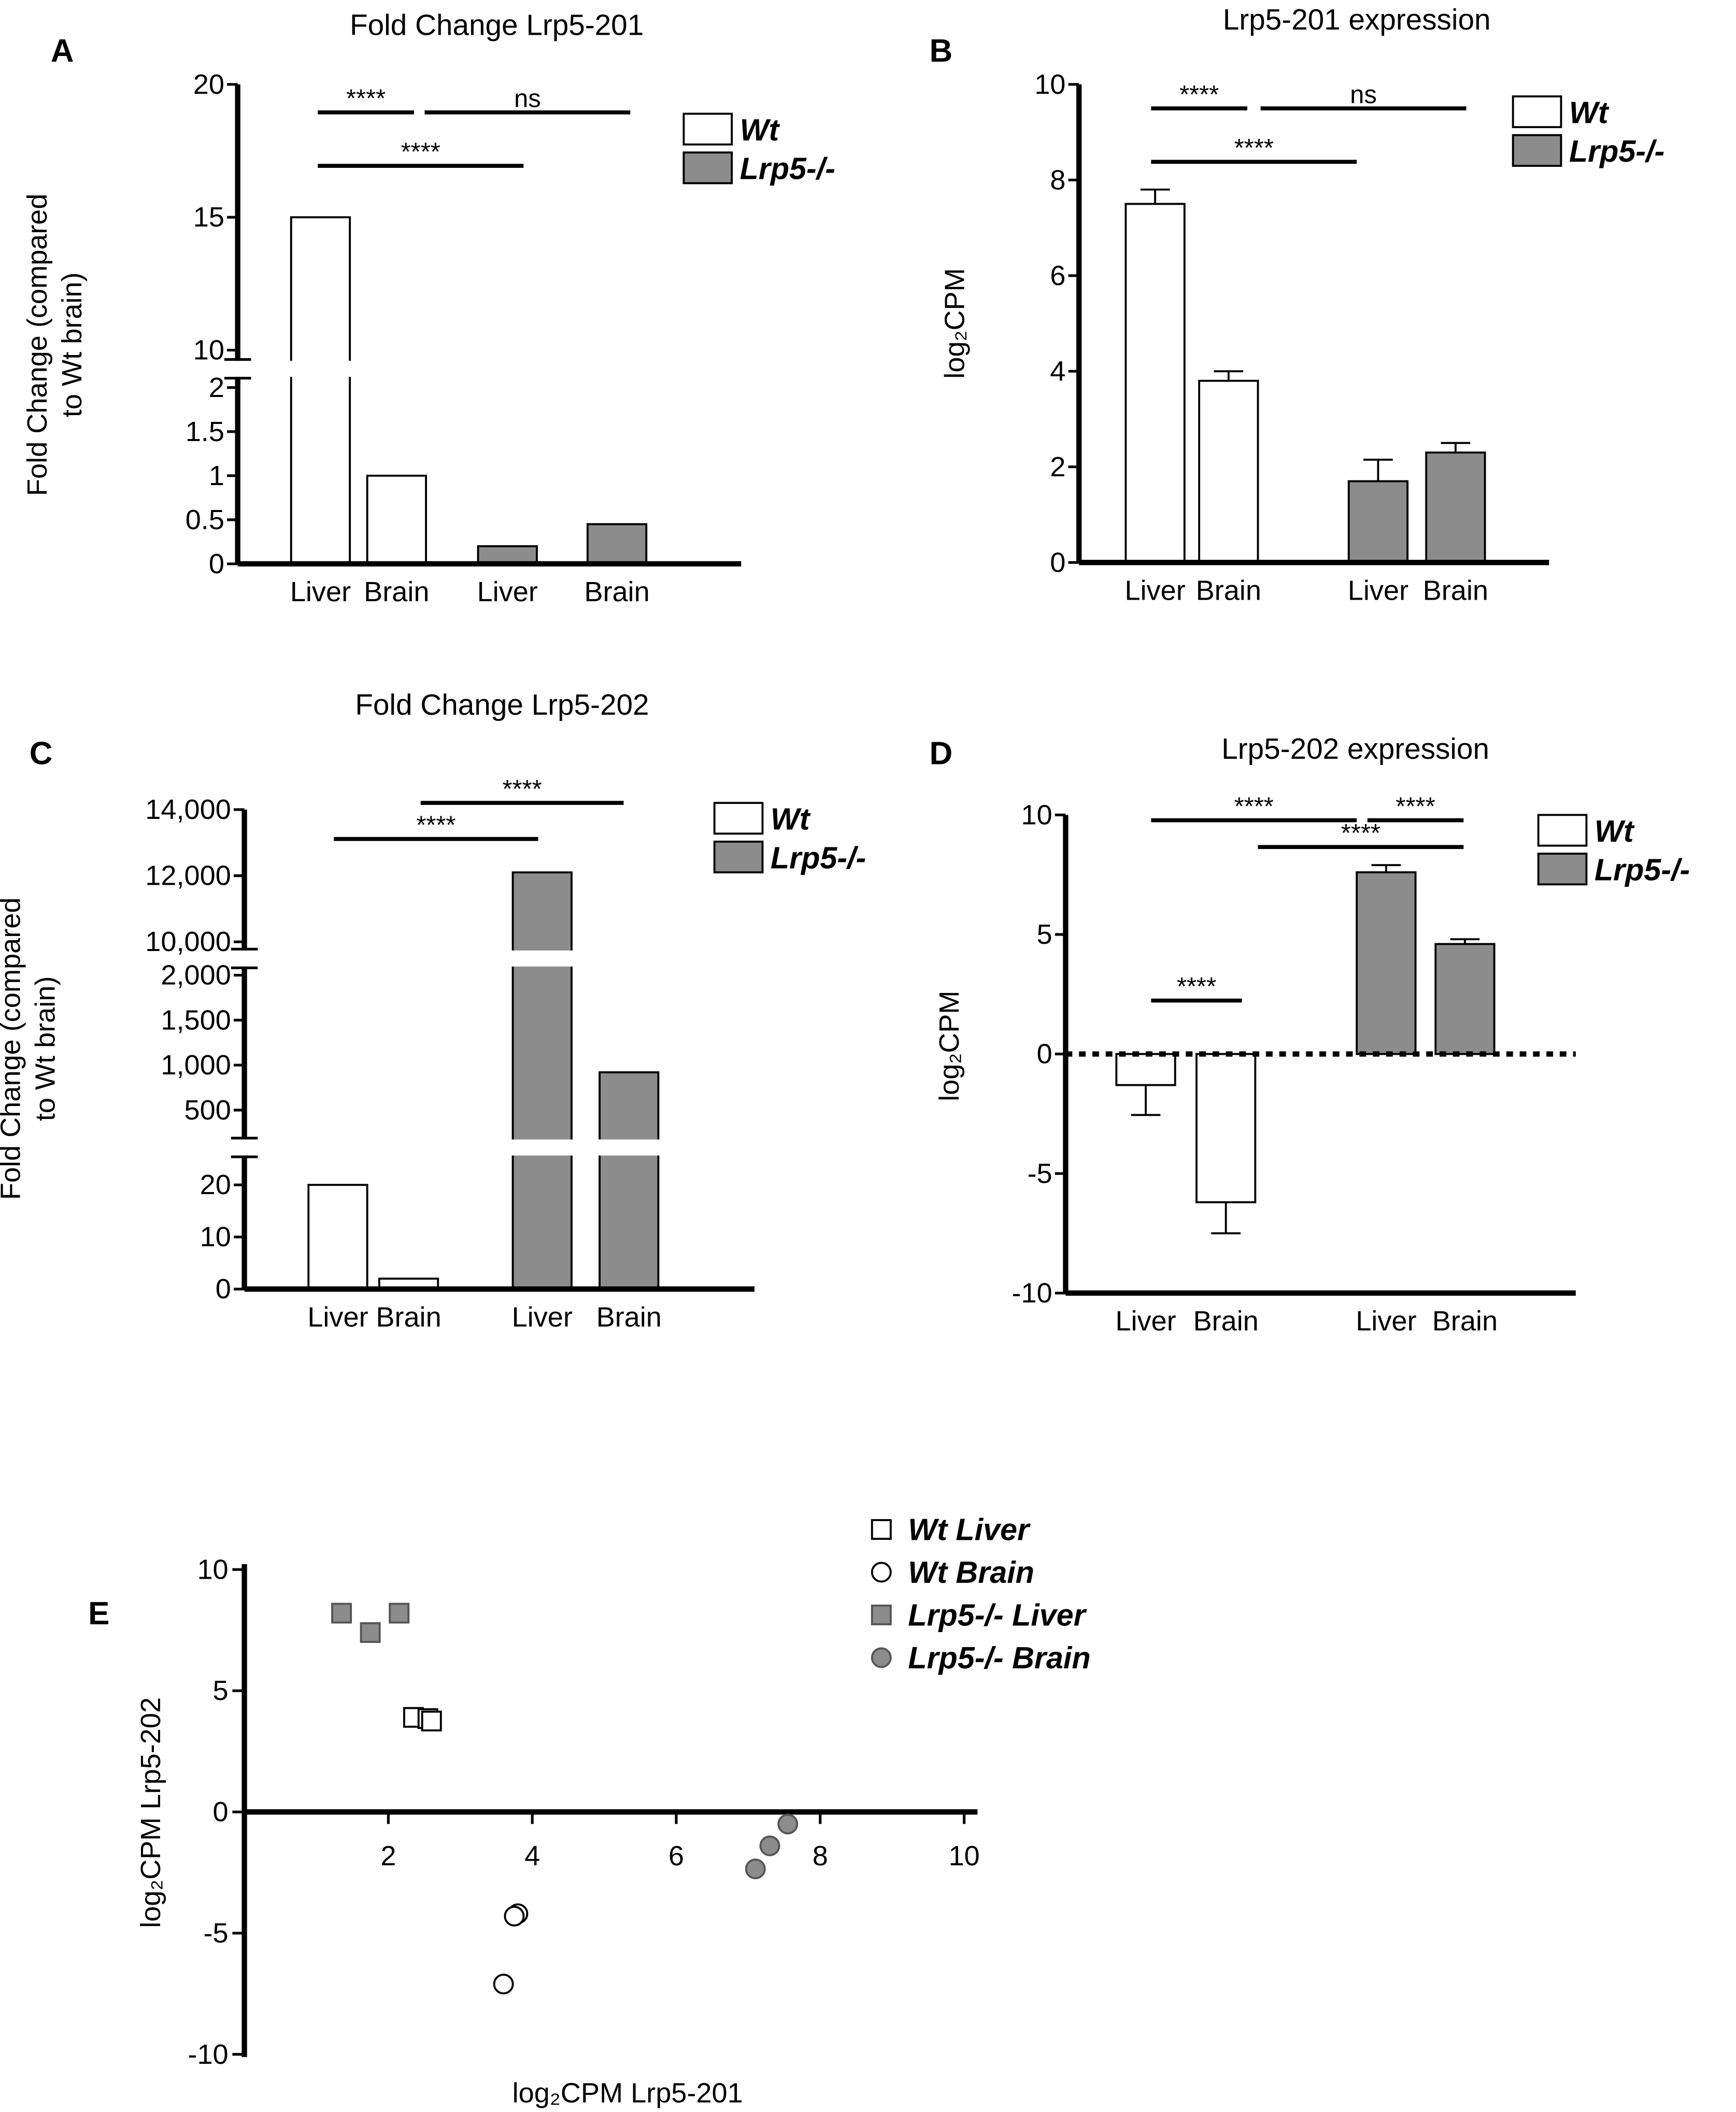 The image size is (1736, 2112). I want to click on chart-title: Fold Change Lrp5-201, so click(497, 25).